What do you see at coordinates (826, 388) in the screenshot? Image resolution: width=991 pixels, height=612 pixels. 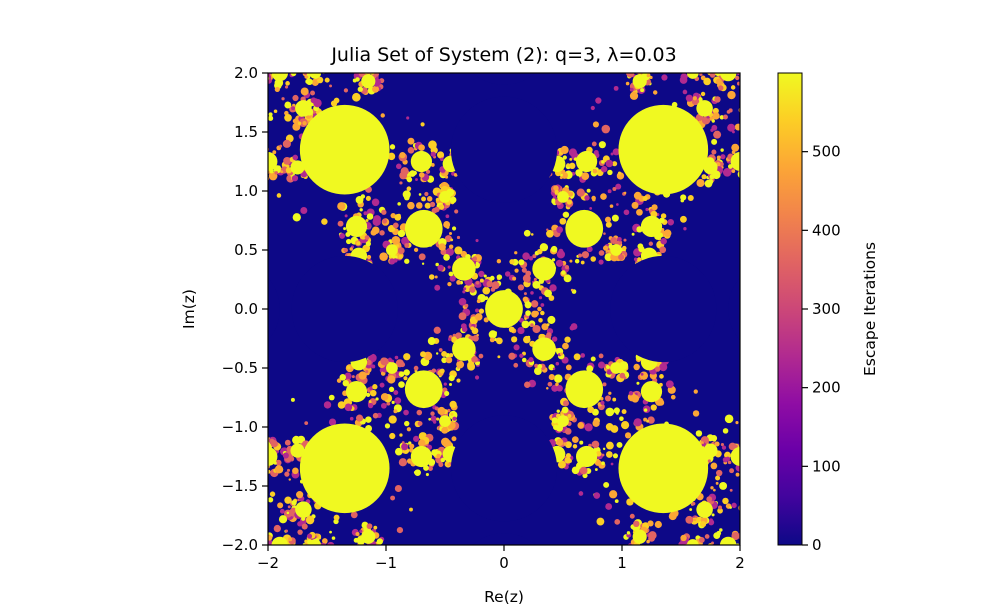 I see `colorbar-tick-label: 200` at bounding box center [826, 388].